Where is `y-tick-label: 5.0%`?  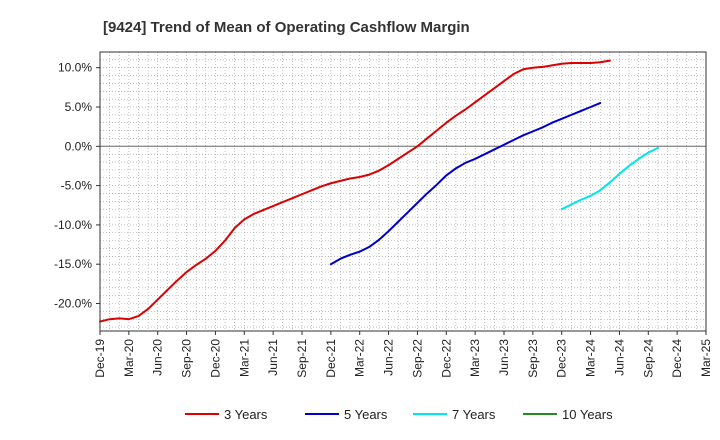
y-tick-label: 5.0% is located at coordinates (79, 107).